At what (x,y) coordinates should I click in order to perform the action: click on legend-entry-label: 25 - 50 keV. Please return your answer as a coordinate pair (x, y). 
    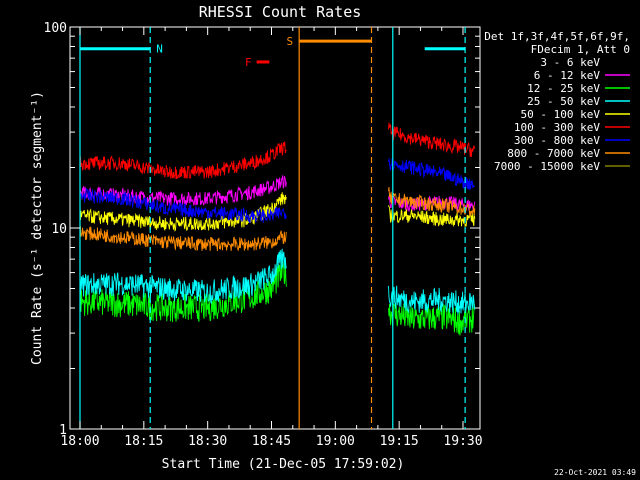
    Looking at the image, I should click on (563, 101).